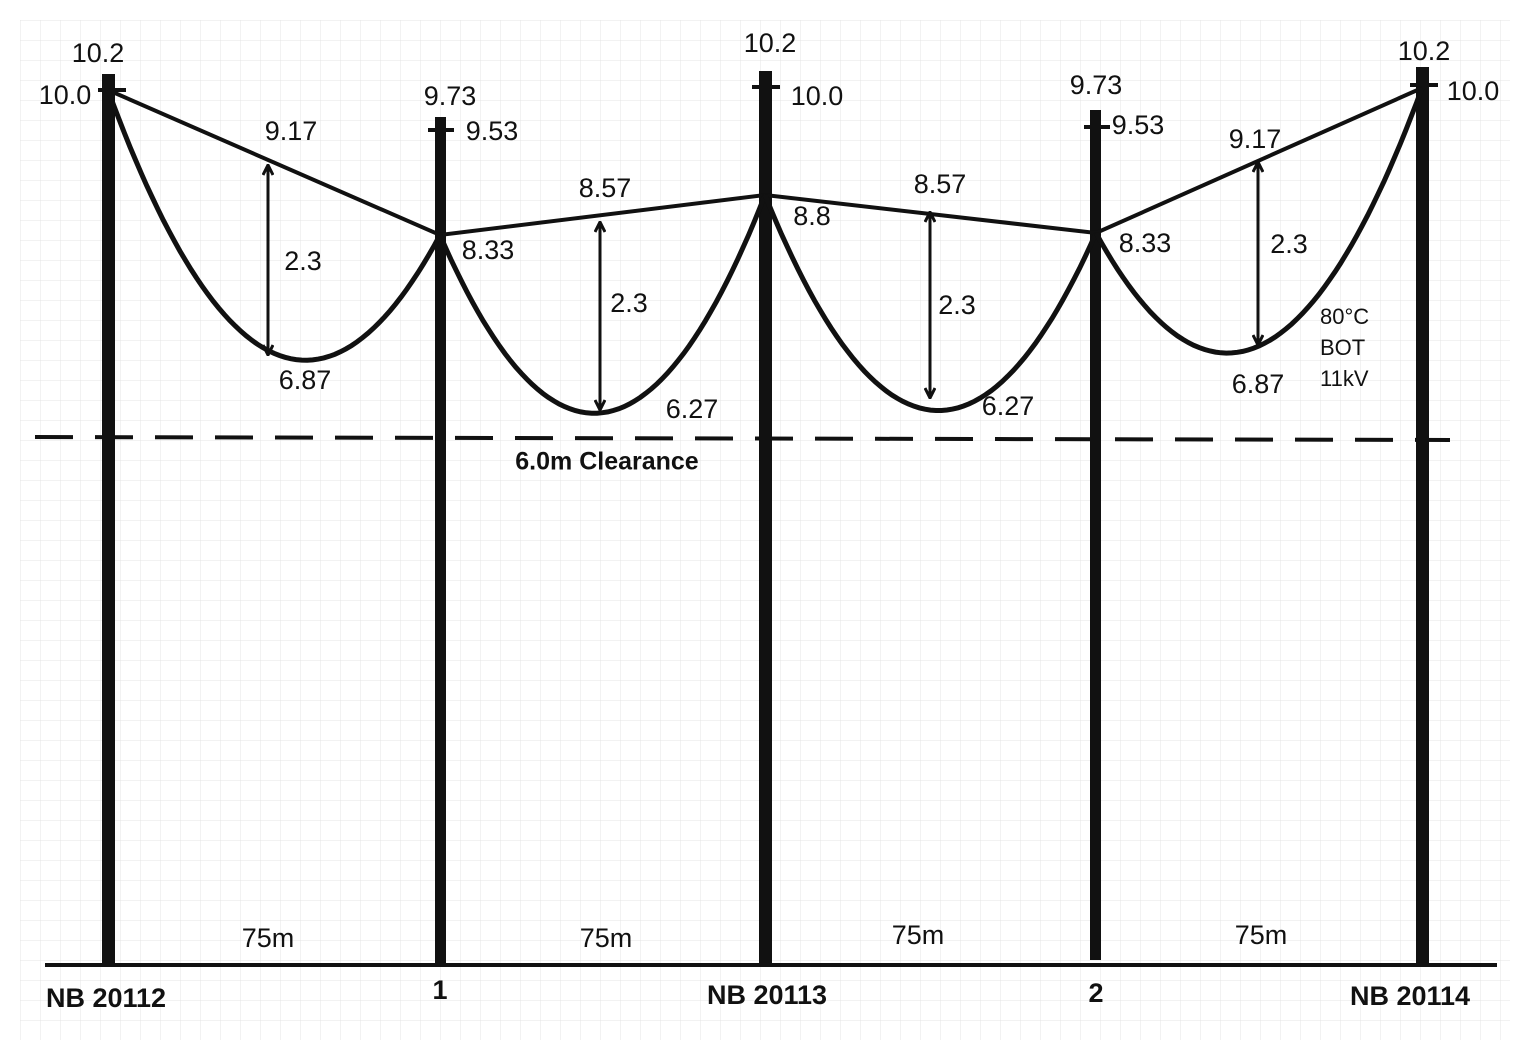 The height and width of the screenshot is (1043, 1523). Describe the element at coordinates (1342, 347) in the screenshot. I see `note-line: BOT` at that location.